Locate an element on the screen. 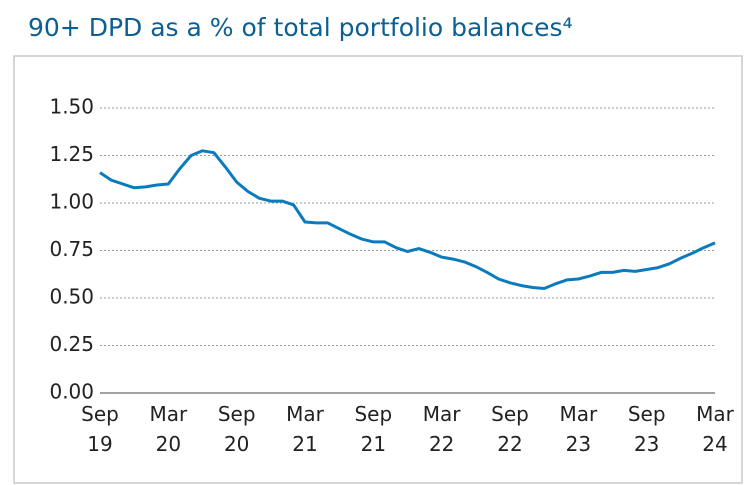 The height and width of the screenshot is (485, 744). x-tick-label: Mar 23 is located at coordinates (578, 429).